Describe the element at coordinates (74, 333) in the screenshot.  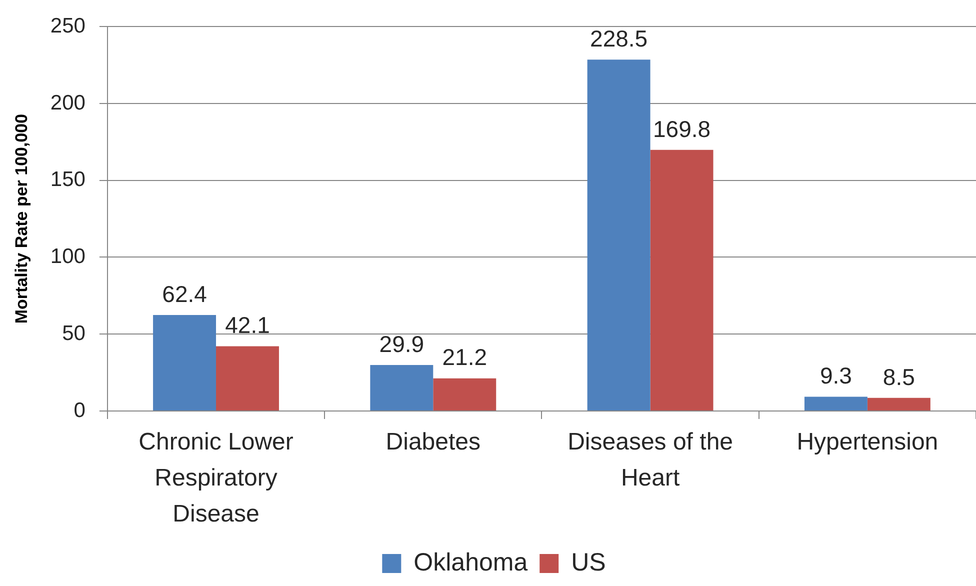
I see `y-tick-label: 50` at that location.